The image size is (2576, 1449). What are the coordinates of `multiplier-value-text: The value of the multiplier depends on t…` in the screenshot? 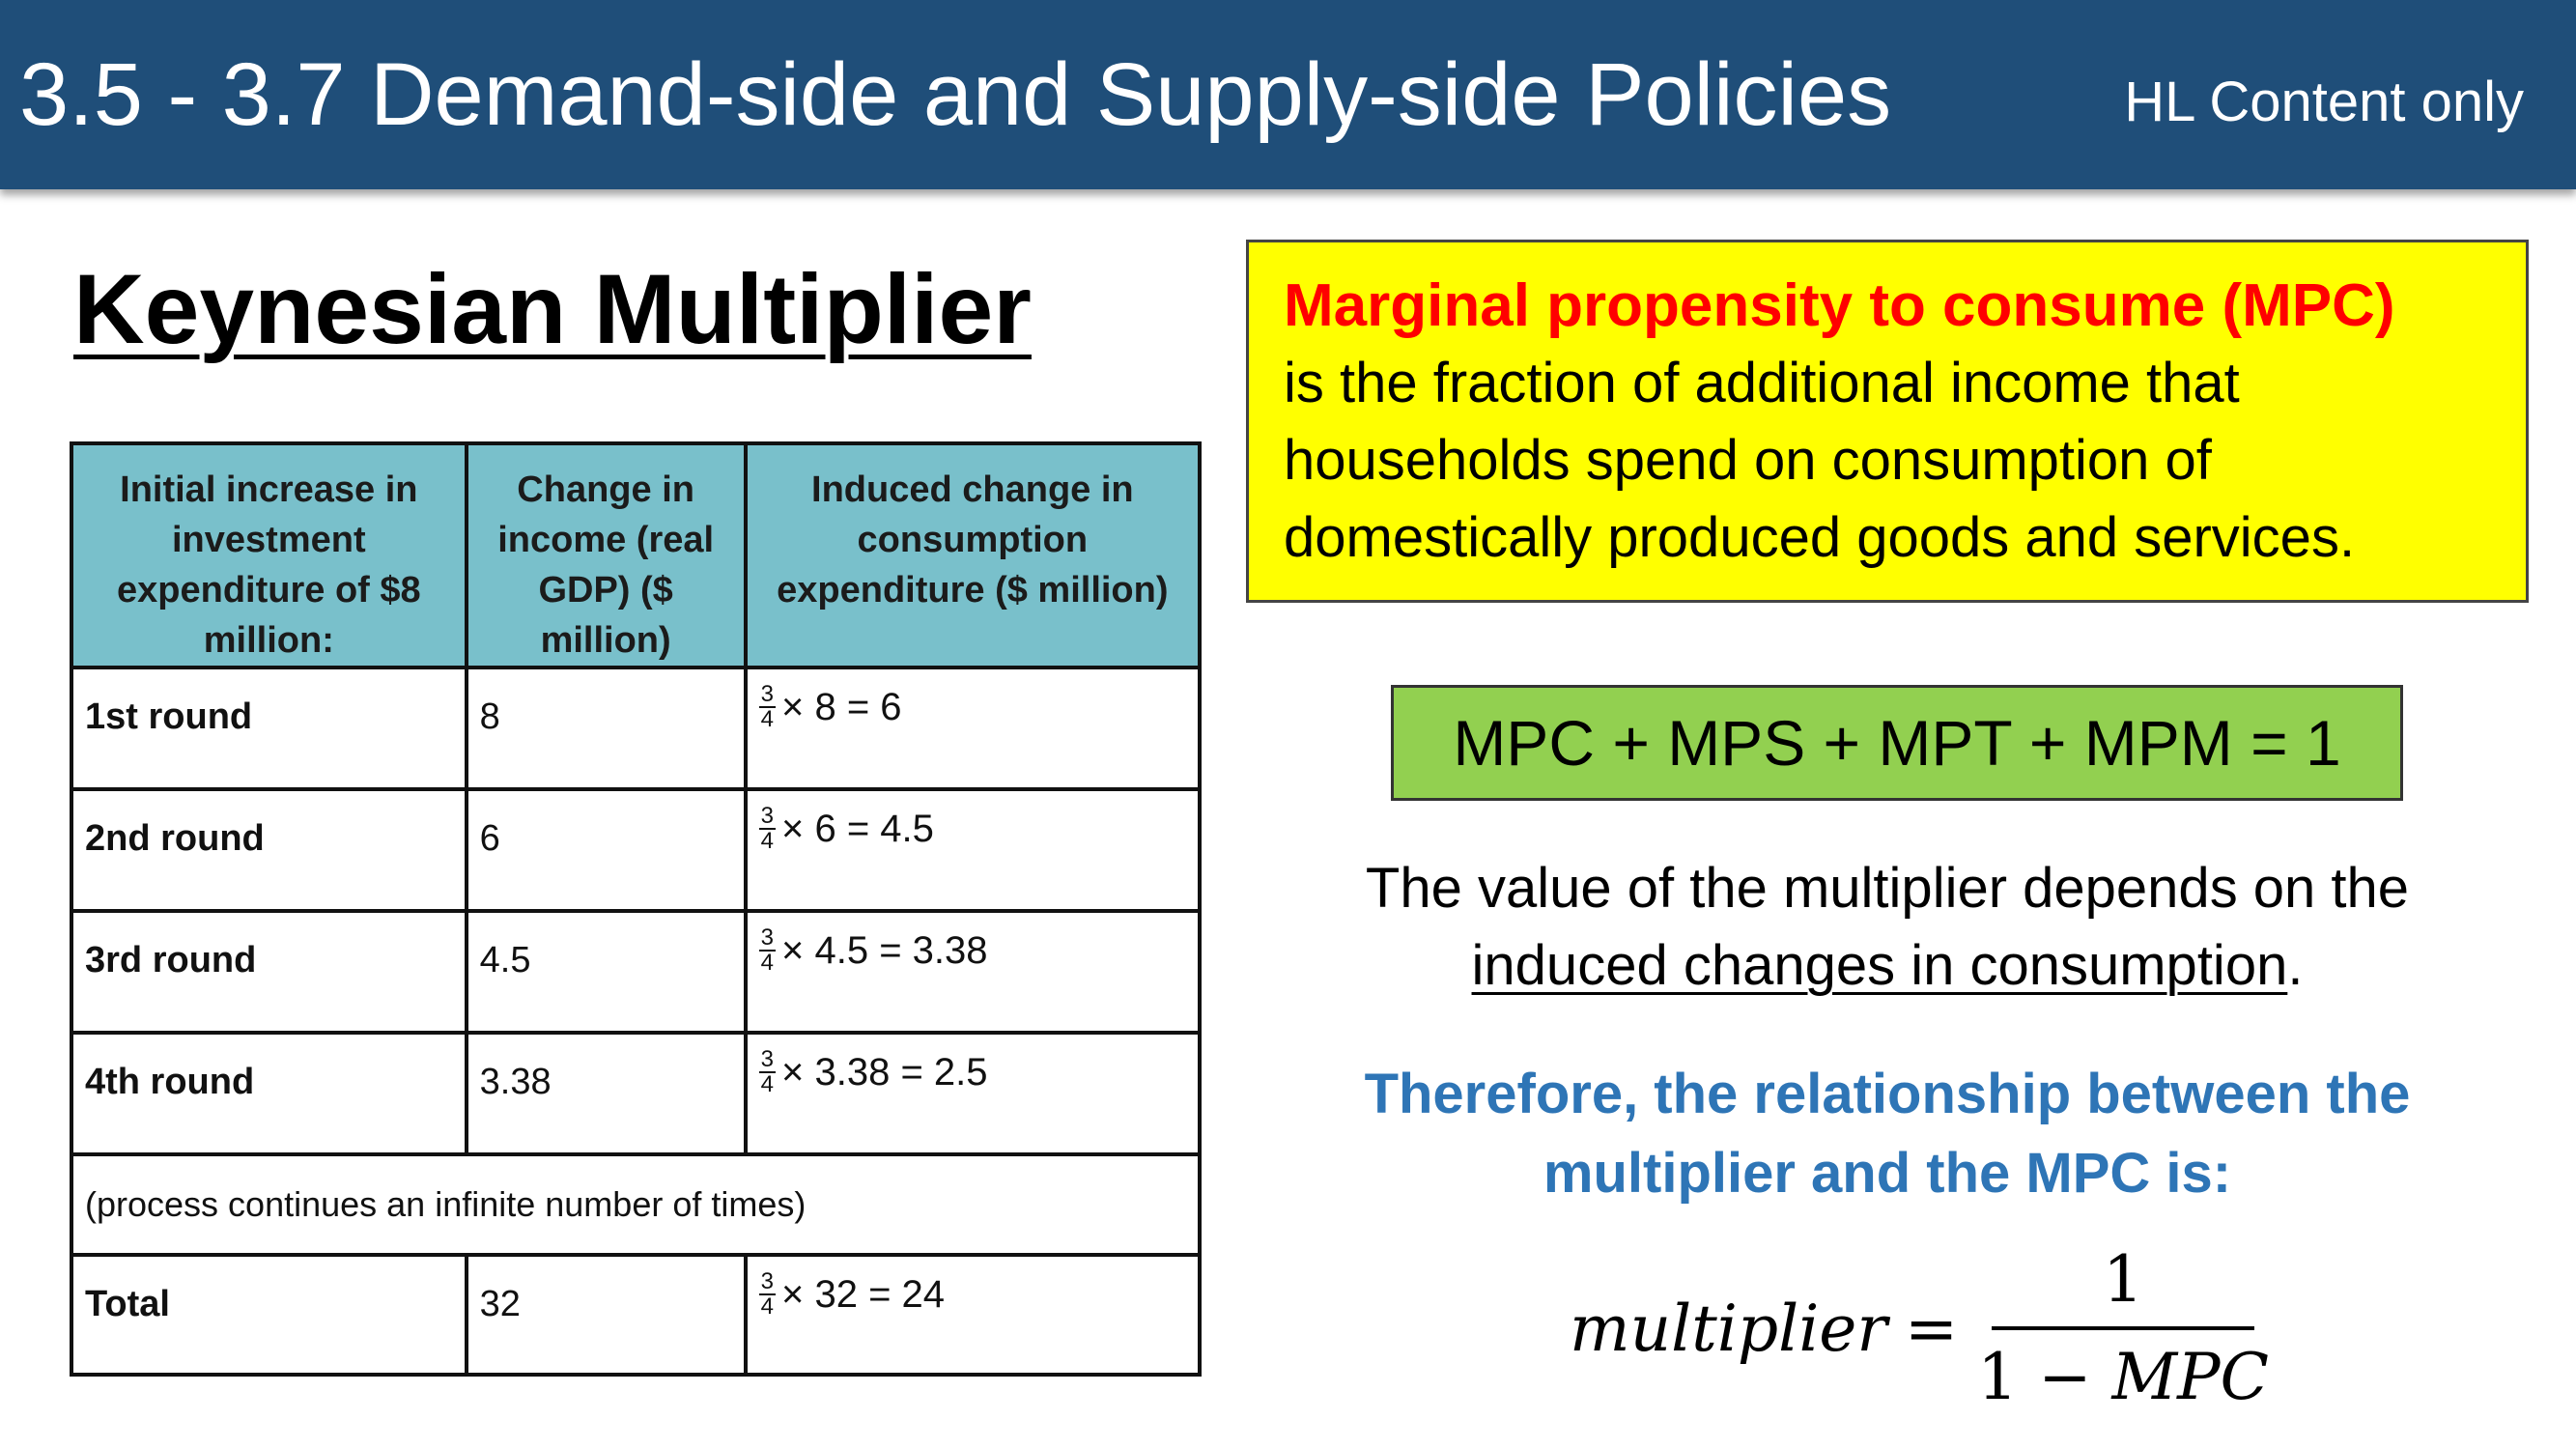 It's located at (1887, 927).